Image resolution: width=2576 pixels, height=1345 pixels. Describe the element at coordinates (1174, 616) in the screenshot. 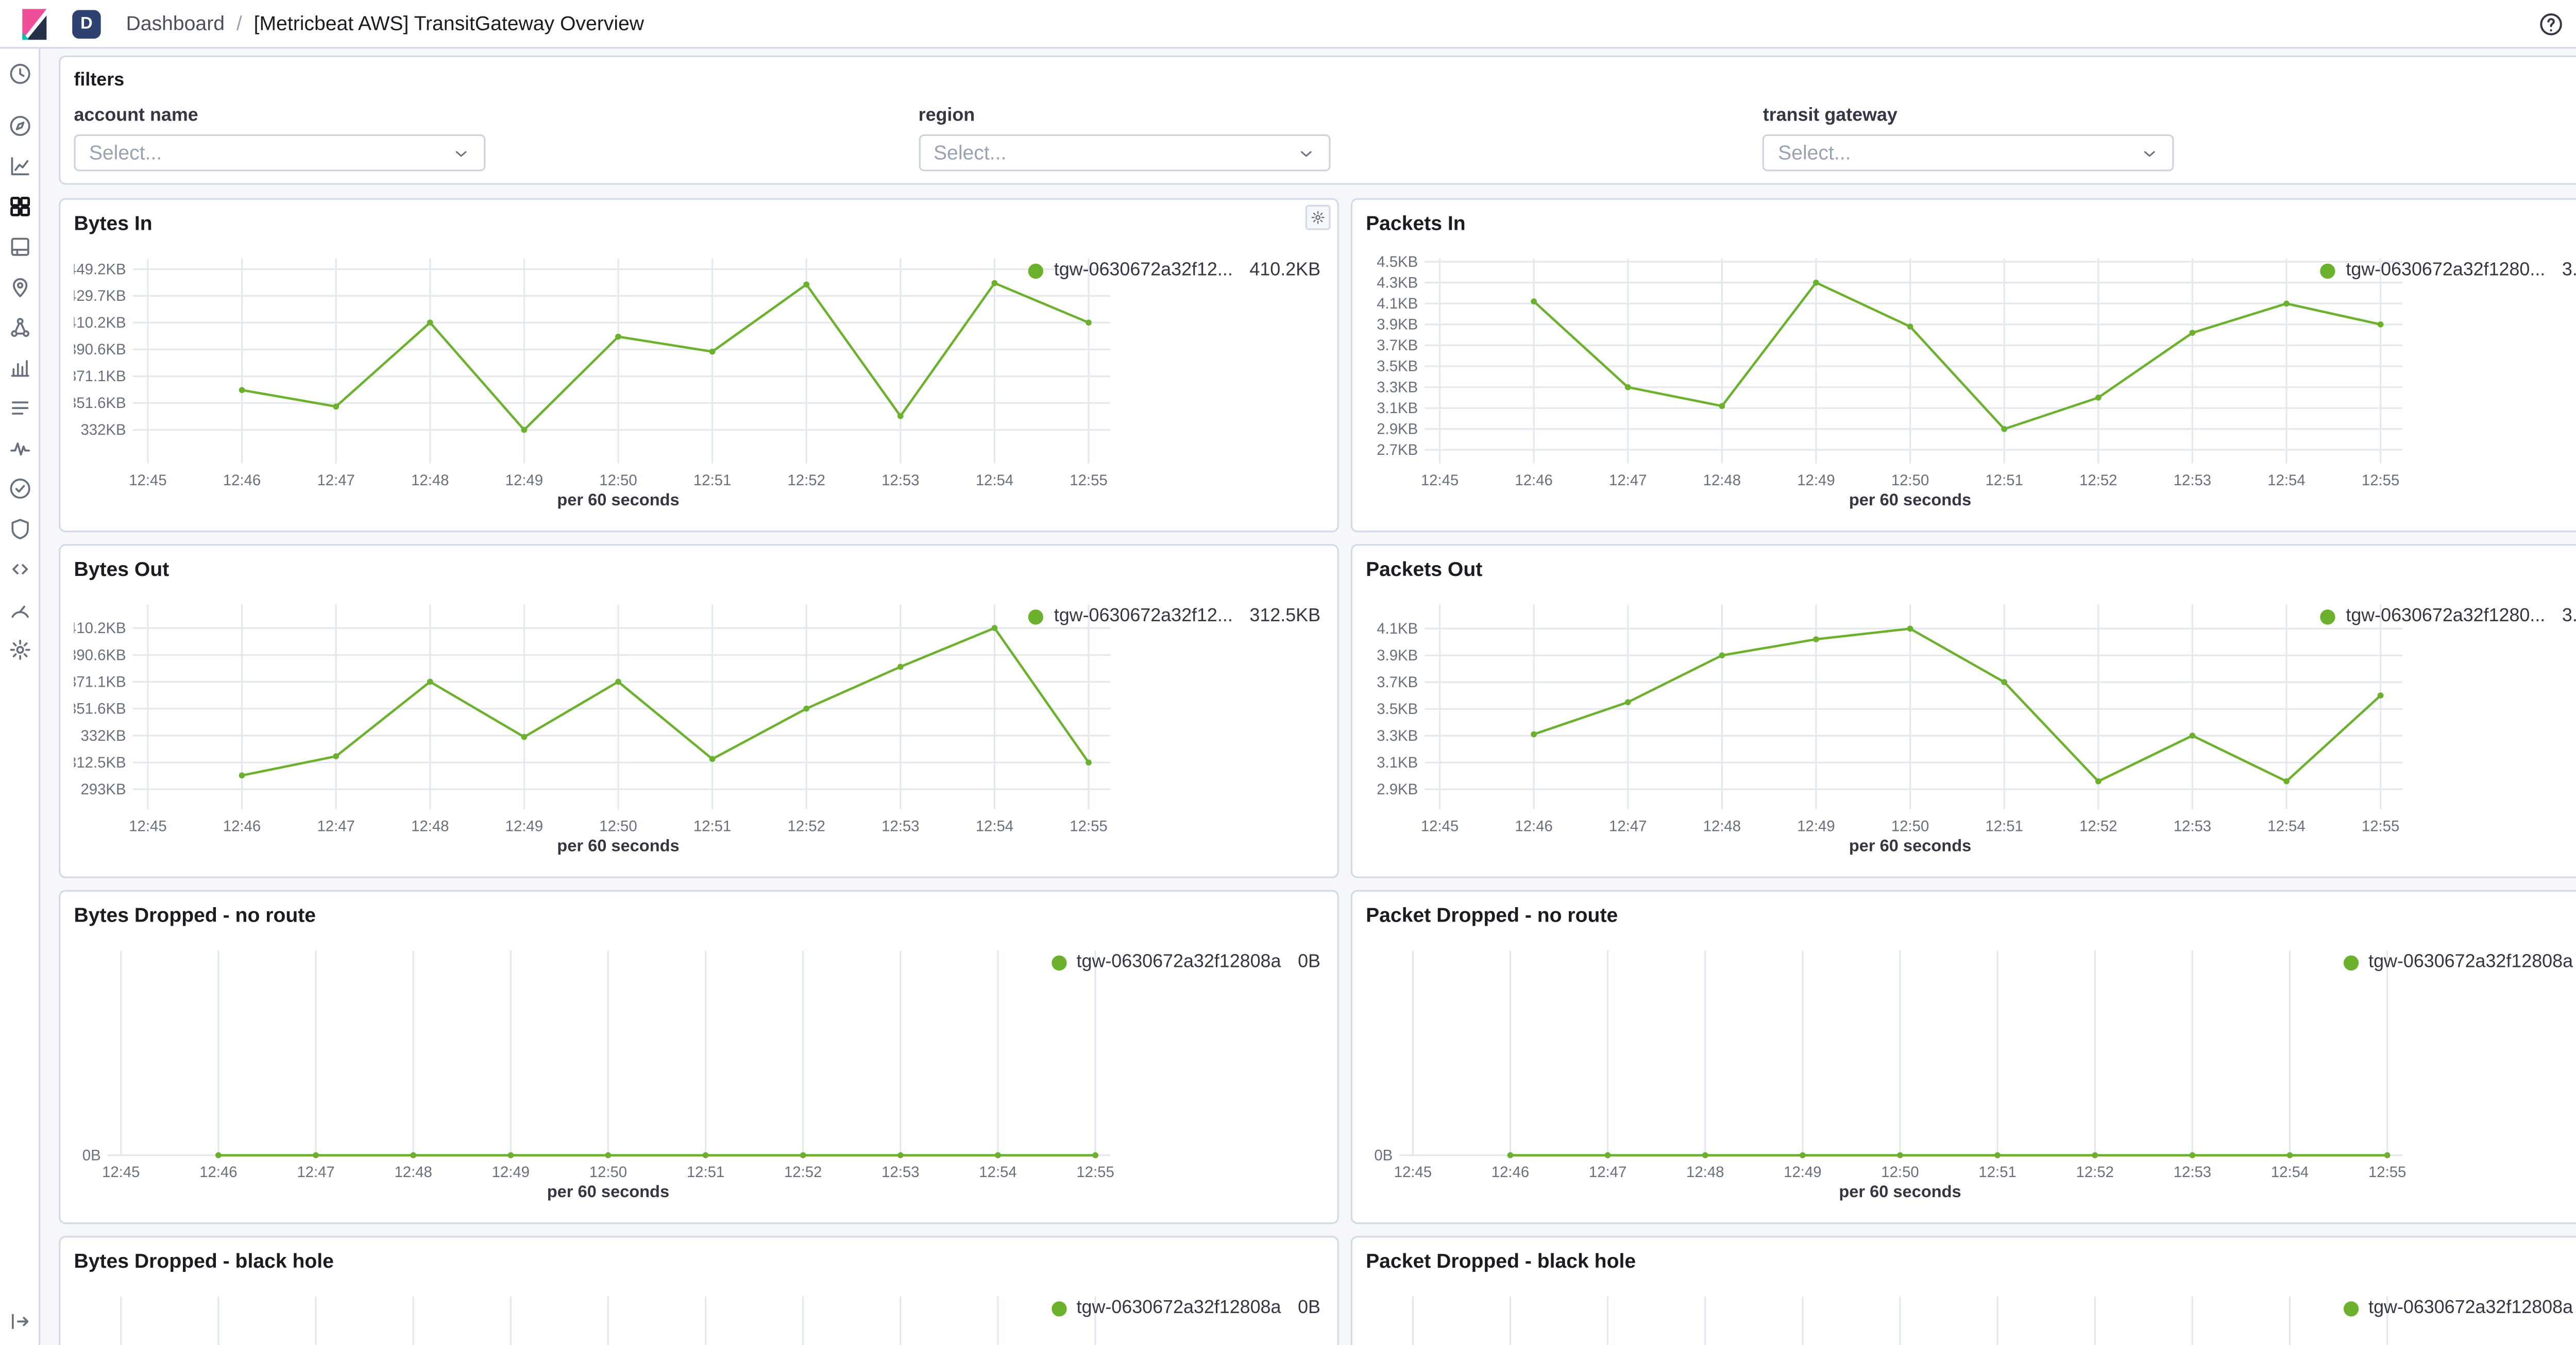

I see `chart-legend-item: tgw-0630672a32f12... 312.5KB` at that location.